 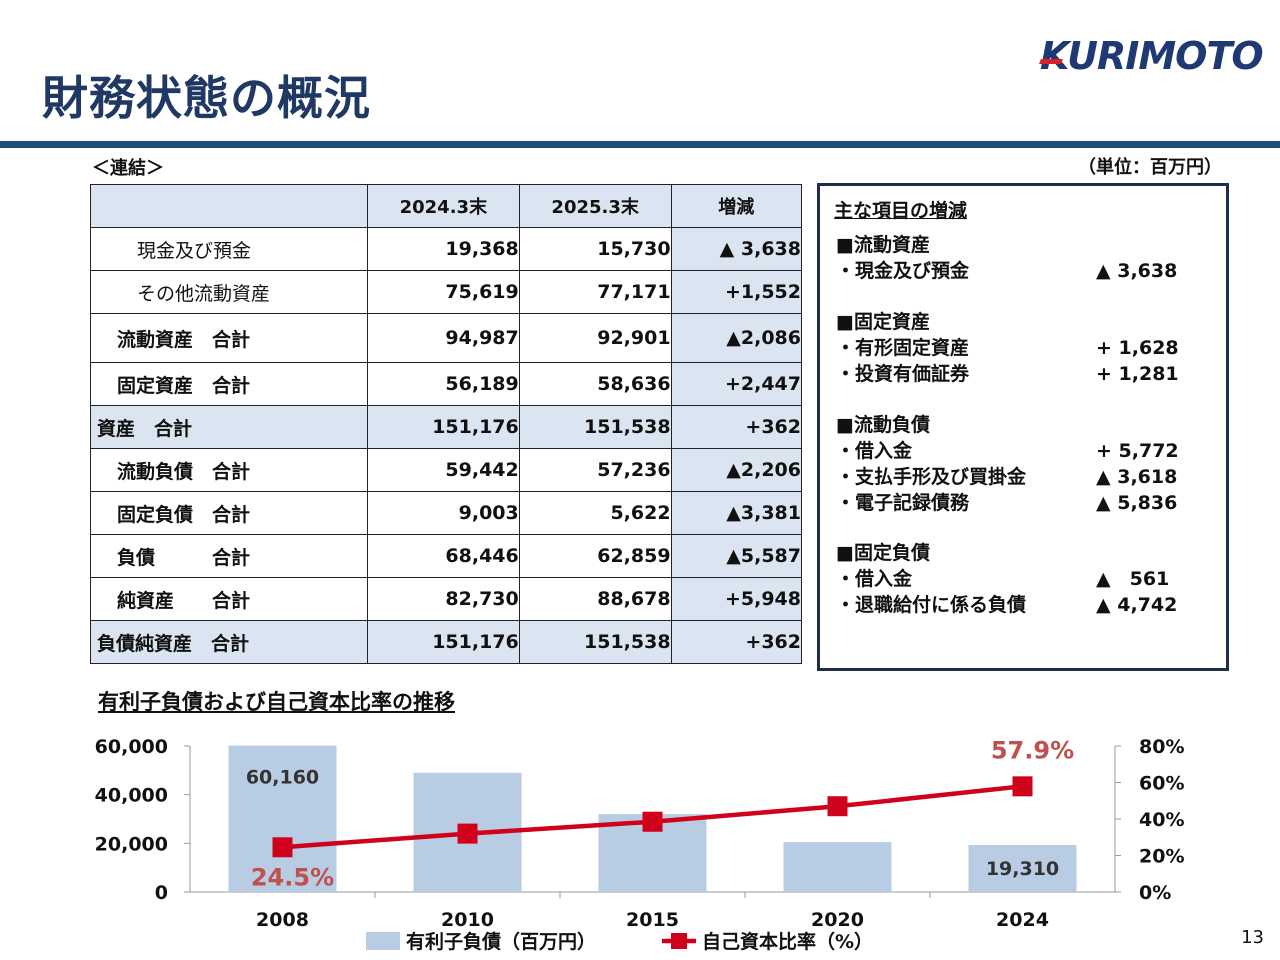 I want to click on company-logo: KURIMOTO, so click(x=1151, y=58).